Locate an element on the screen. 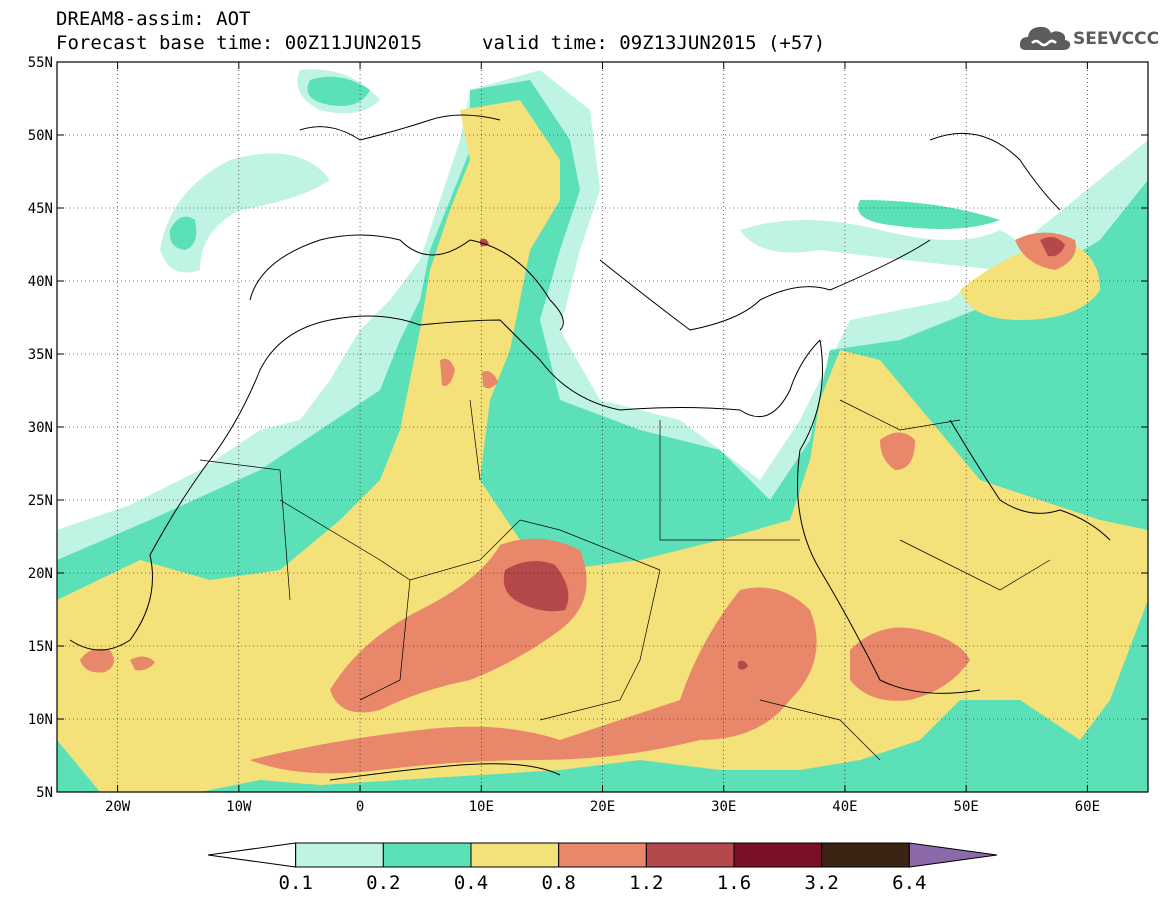 This screenshot has width=1165, height=905. seevccc-logo: SEEVCCC is located at coordinates (1089, 40).